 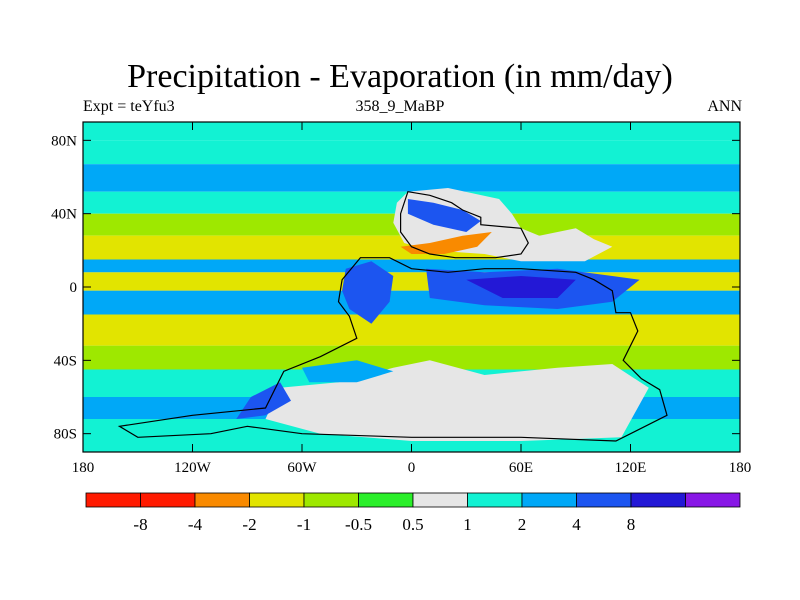 What do you see at coordinates (140, 524) in the screenshot?
I see `colorbar-label: -8` at bounding box center [140, 524].